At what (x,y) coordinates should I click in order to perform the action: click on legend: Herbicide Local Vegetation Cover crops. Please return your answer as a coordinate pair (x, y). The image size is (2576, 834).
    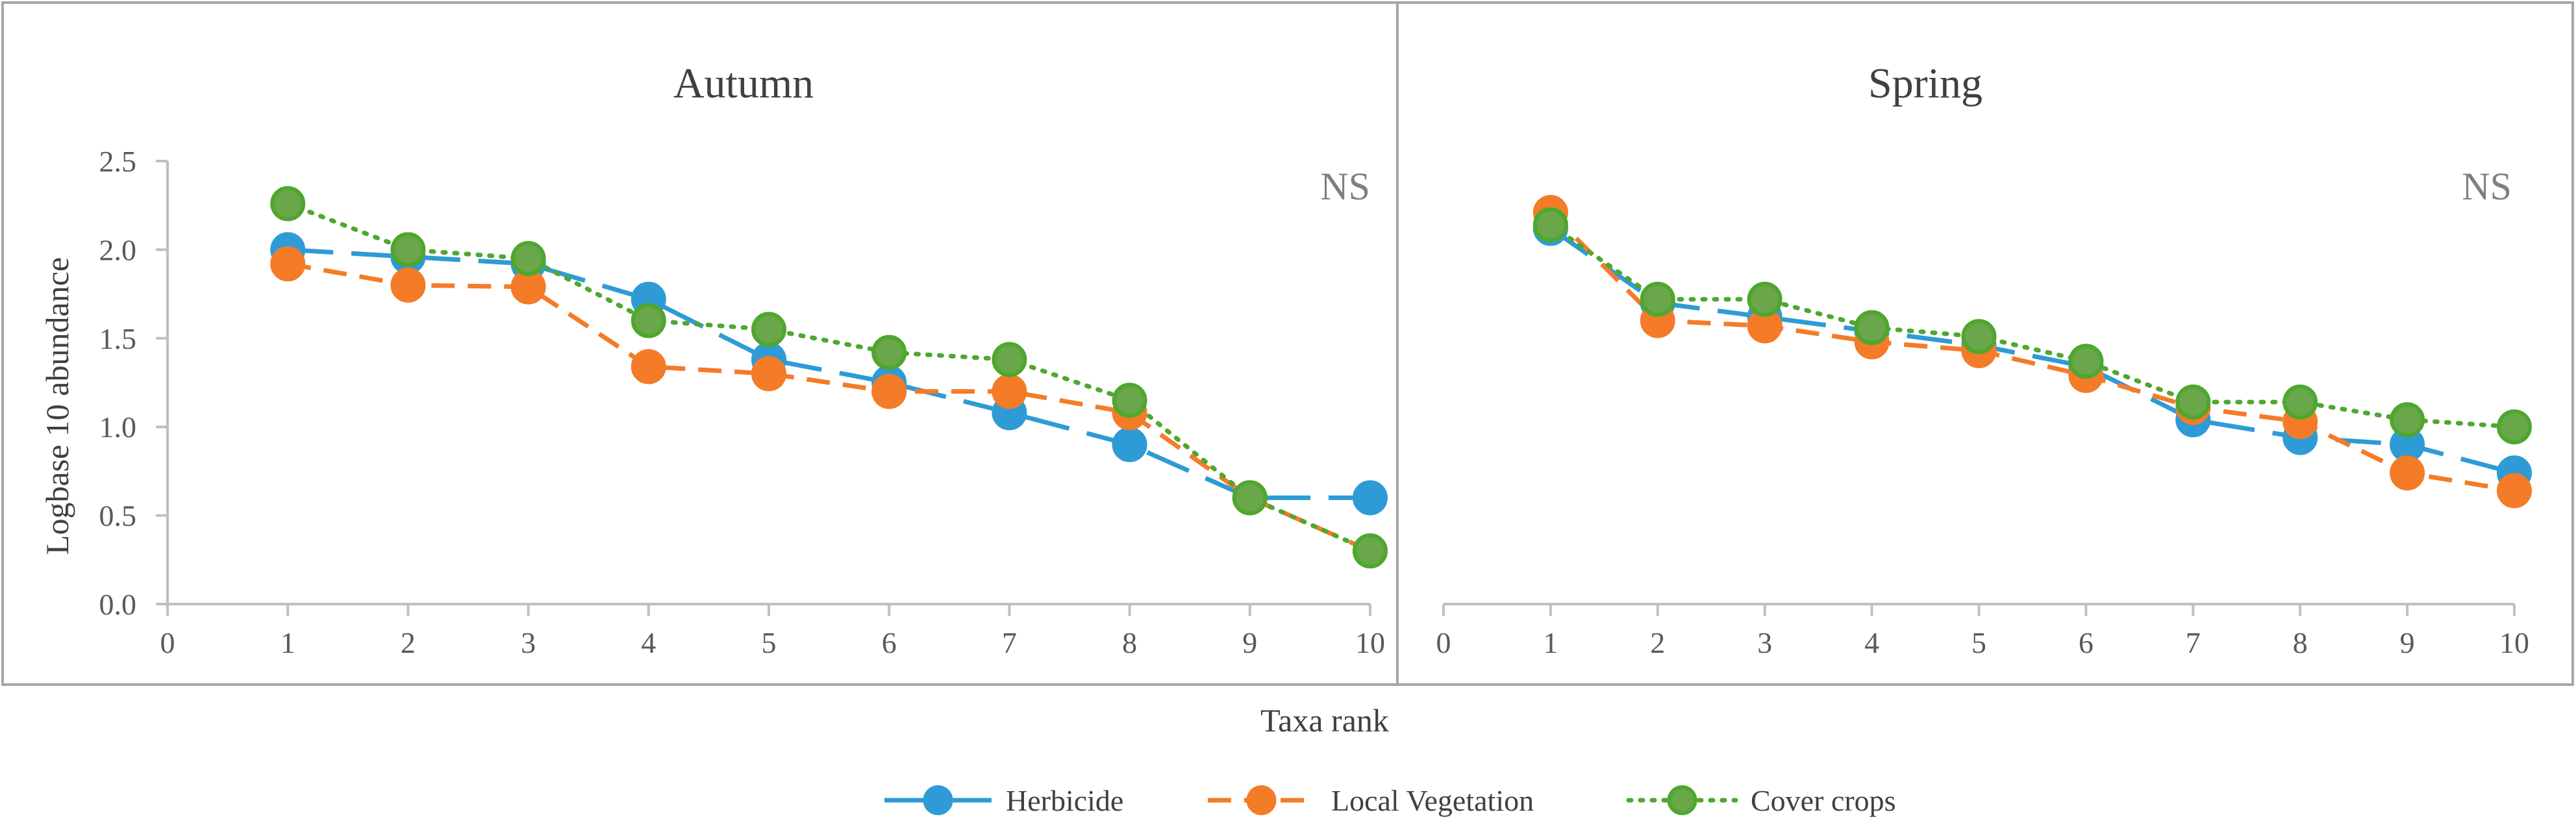
    Looking at the image, I should click on (1390, 800).